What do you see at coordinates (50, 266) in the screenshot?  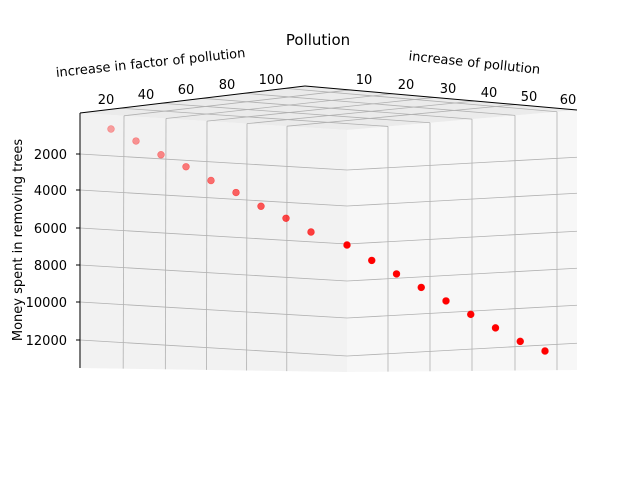 I see `z-tick-label: 8000` at bounding box center [50, 266].